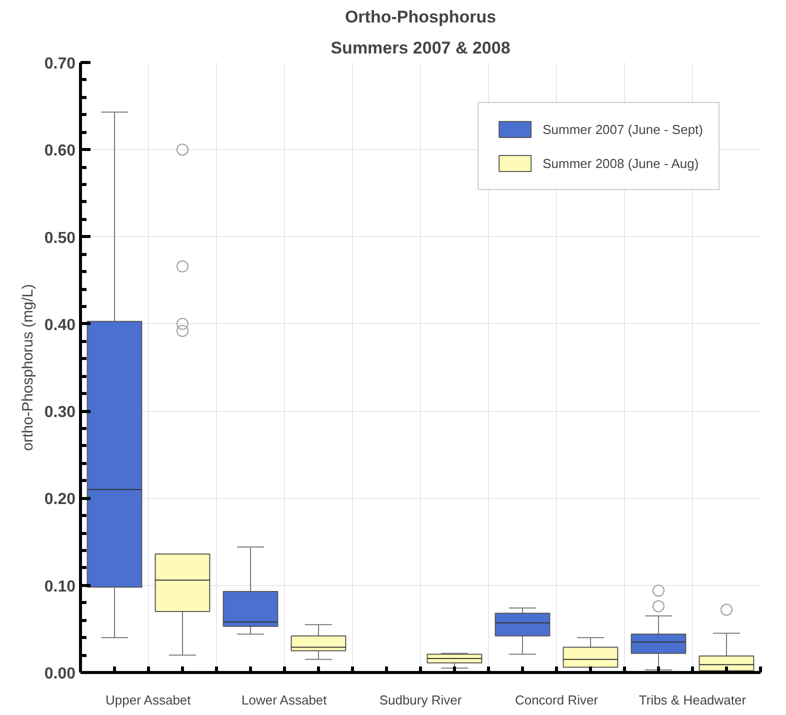 The height and width of the screenshot is (715, 786). Describe the element at coordinates (27, 367) in the screenshot. I see `y-axis-title: ortho-Phosphorus (mg/L)` at that location.